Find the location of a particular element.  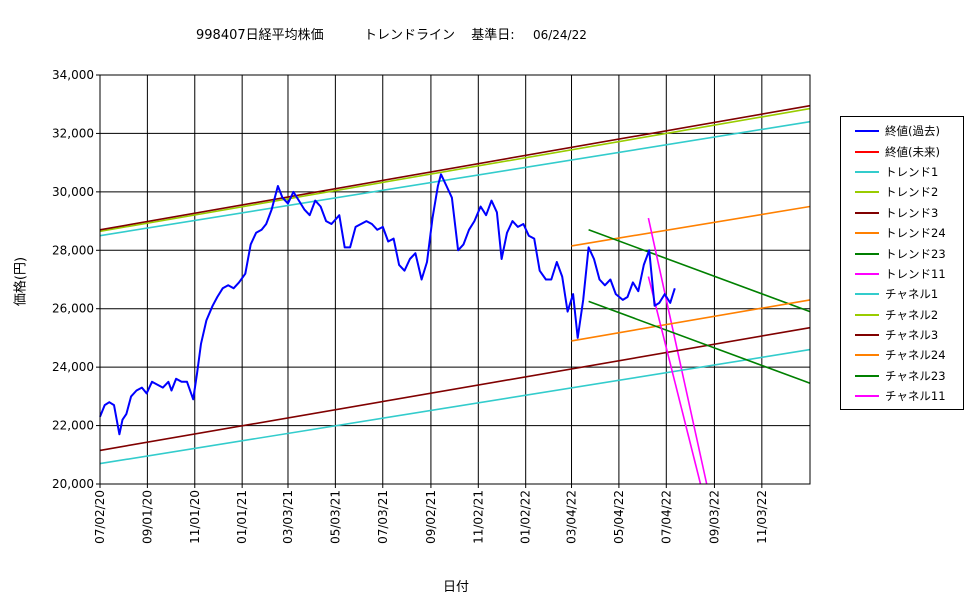

x-tick-label: 05/04/22 is located at coordinates (619, 517).